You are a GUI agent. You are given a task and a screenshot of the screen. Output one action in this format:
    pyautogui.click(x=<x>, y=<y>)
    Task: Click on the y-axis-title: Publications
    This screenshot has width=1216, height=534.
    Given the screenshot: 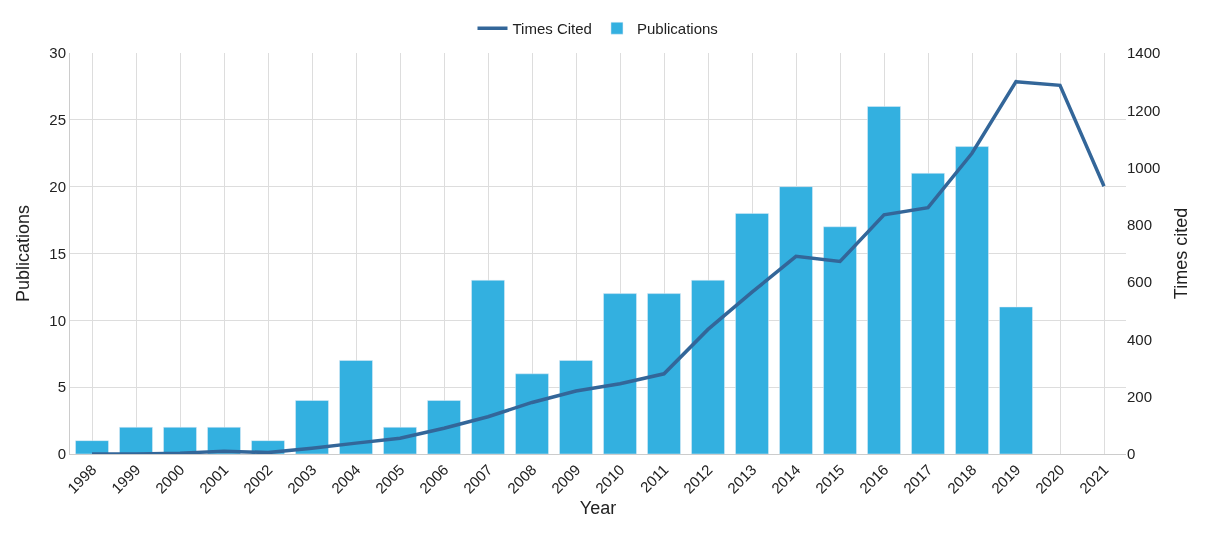 What is the action you would take?
    pyautogui.click(x=22, y=253)
    